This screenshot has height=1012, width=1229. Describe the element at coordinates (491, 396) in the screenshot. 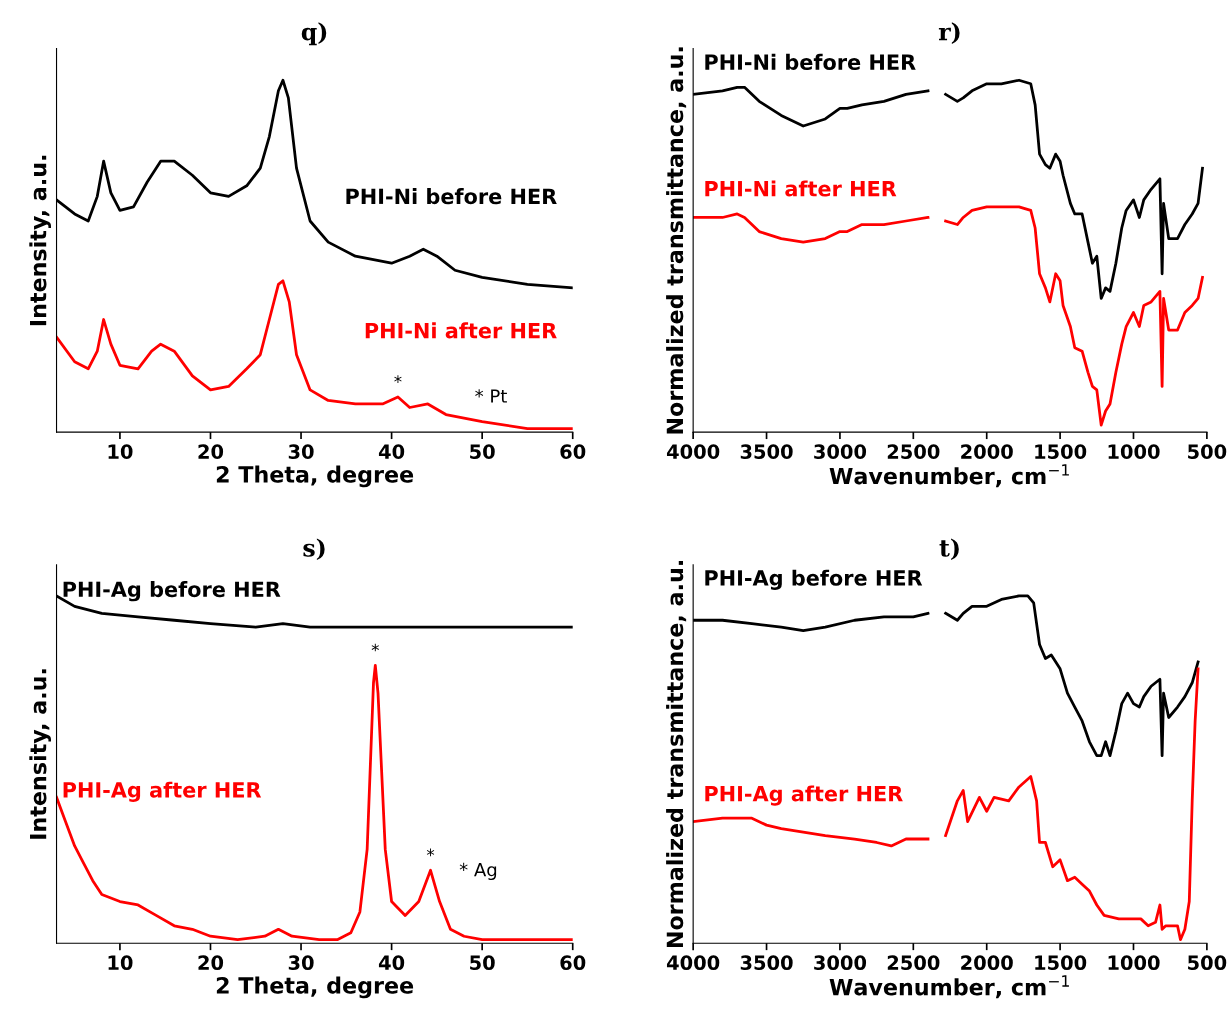

I see `annotation: * Pt` at that location.